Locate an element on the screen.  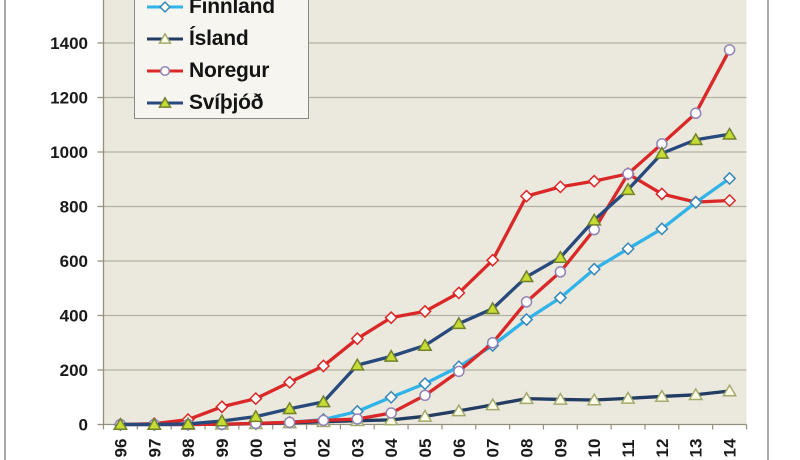
x-axis-label: 07 is located at coordinates (493, 448).